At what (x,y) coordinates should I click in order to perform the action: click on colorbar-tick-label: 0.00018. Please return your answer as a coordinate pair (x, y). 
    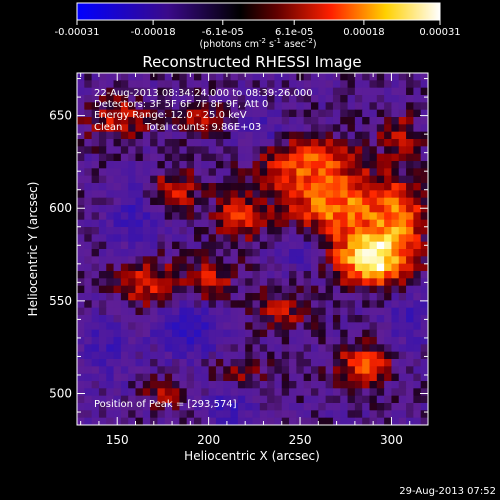
    Looking at the image, I should click on (363, 32).